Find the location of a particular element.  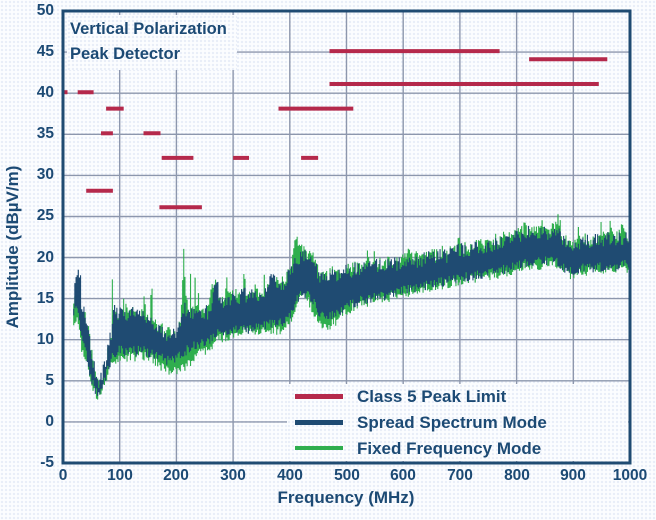

x-tick-label: 600 is located at coordinates (403, 475).